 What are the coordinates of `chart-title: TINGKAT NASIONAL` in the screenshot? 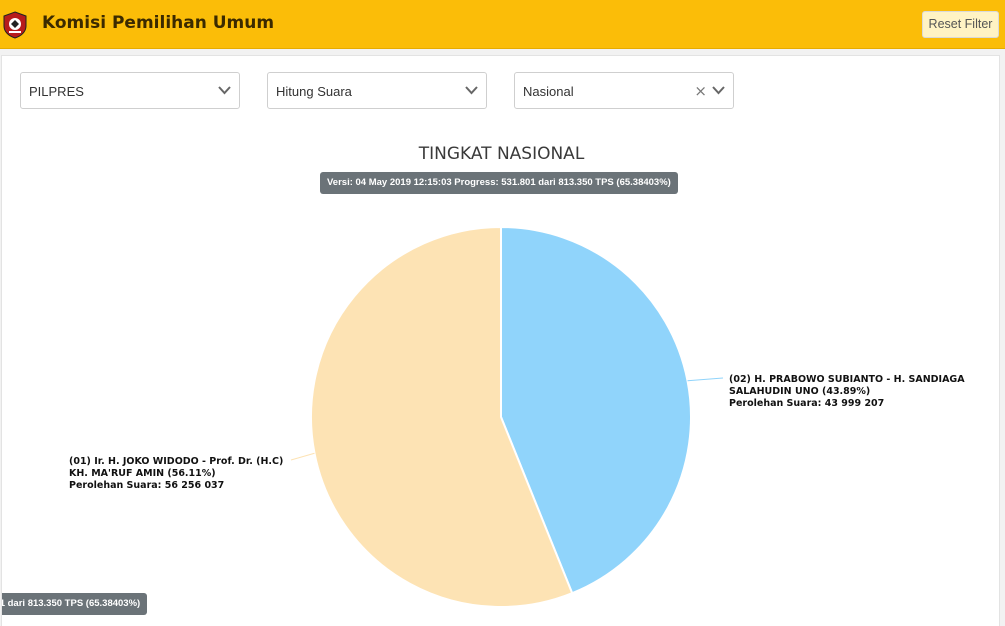 It's located at (501, 154).